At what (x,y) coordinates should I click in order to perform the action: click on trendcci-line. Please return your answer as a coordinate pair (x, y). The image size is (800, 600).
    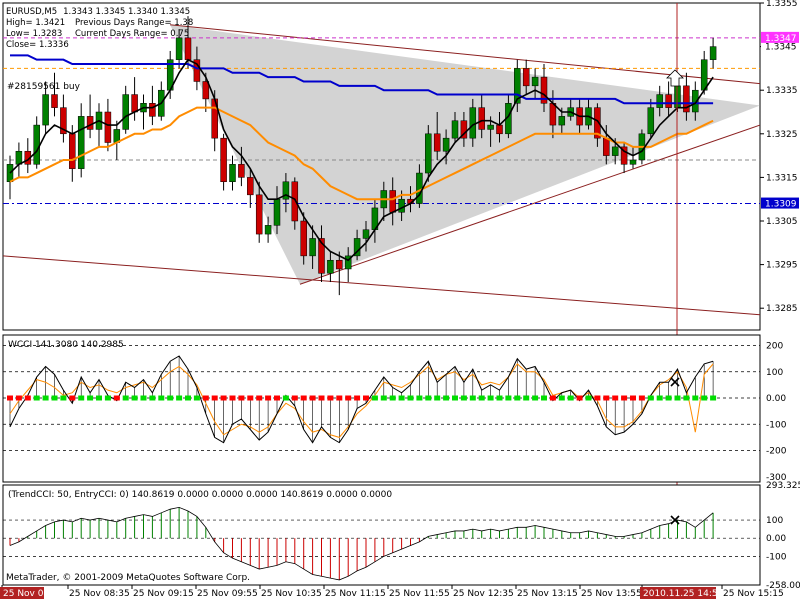
    Looking at the image, I should click on (361, 543).